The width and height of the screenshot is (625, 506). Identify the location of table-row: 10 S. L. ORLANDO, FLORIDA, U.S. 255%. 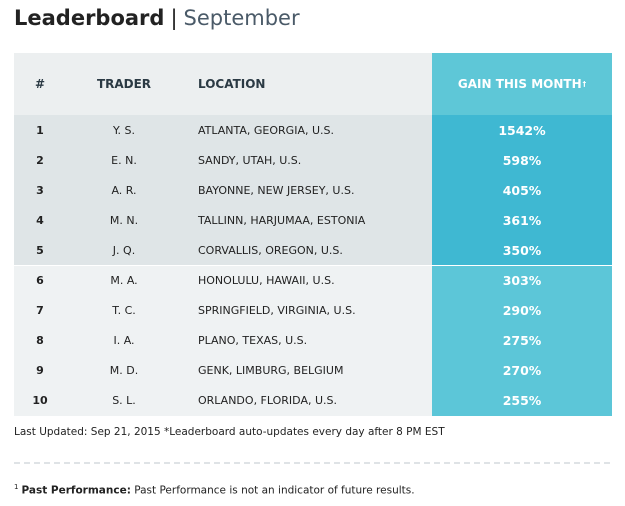
(313, 400).